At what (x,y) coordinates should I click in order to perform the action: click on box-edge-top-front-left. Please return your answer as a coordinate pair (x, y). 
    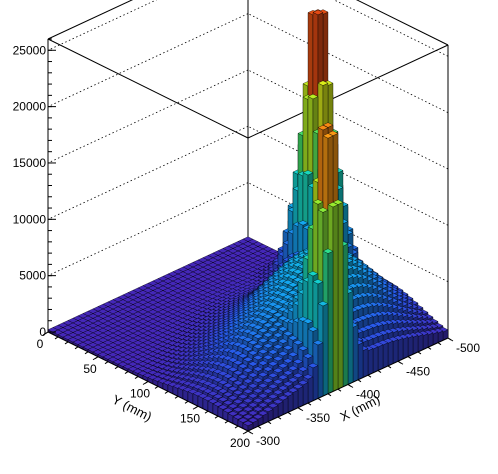
    Looking at the image, I should click on (148, 88).